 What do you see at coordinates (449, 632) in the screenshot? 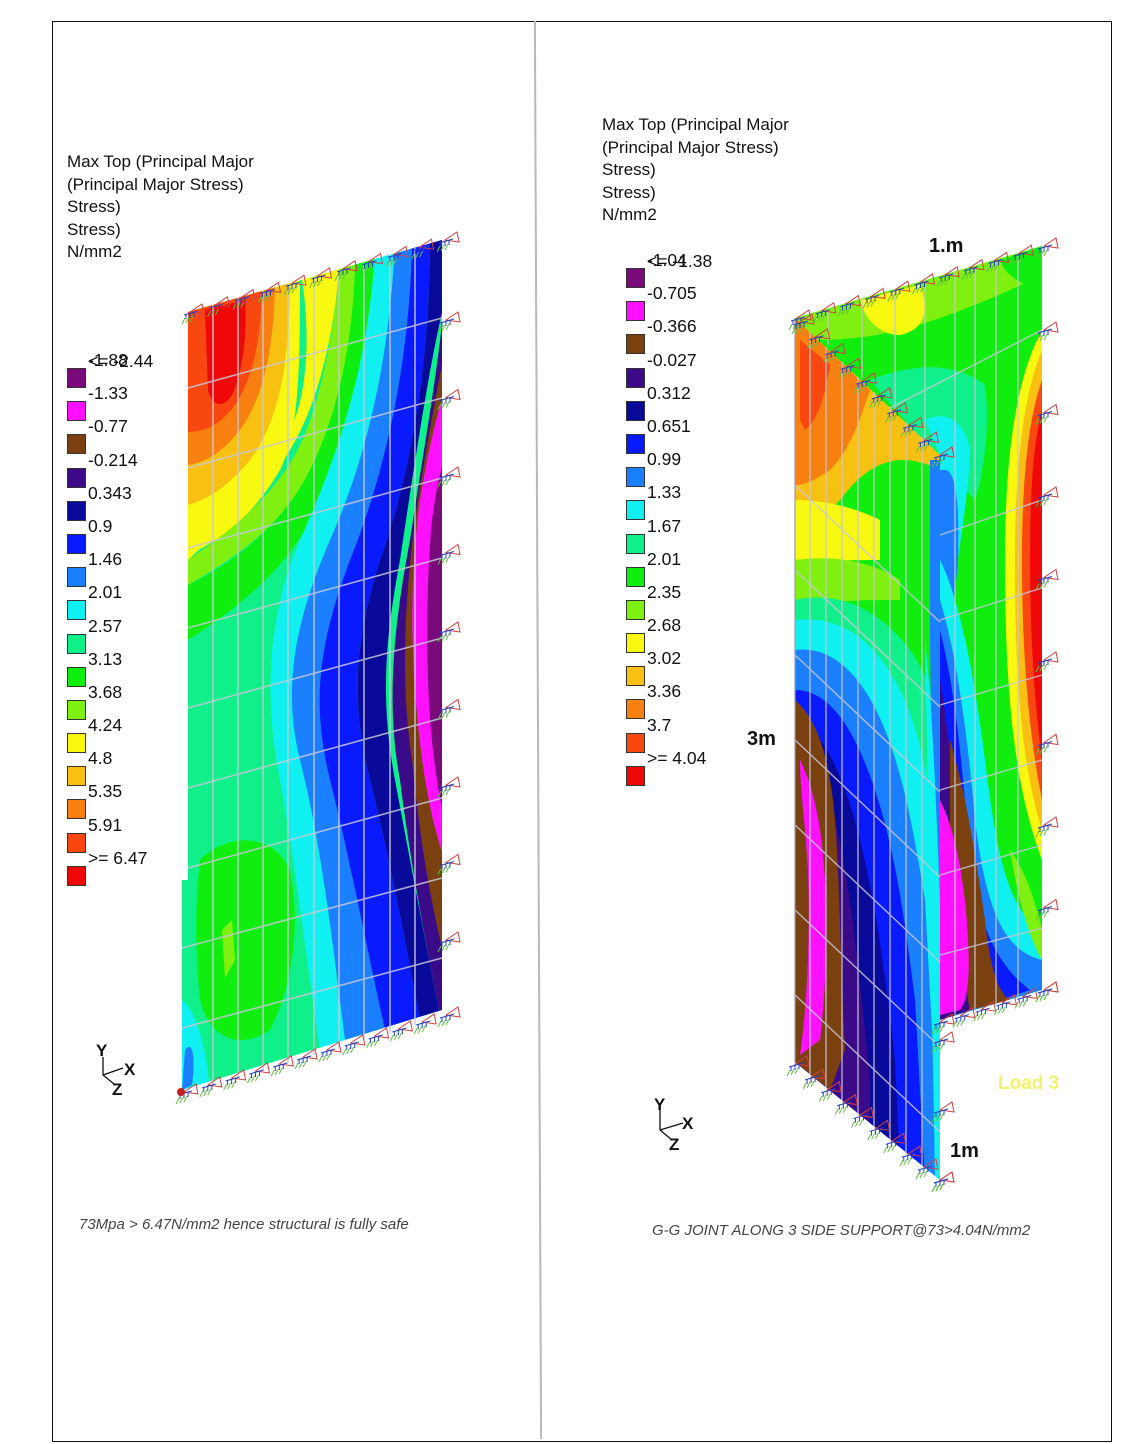
I see `left-right-supports` at bounding box center [449, 632].